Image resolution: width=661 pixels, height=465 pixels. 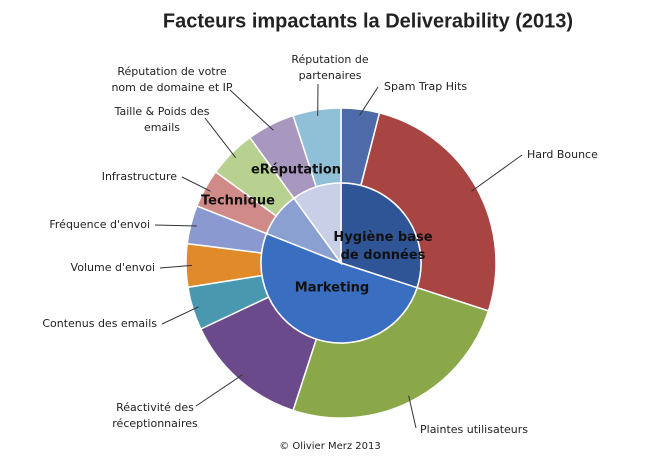 I want to click on outer-label: Volume d'envoi, so click(x=113, y=267).